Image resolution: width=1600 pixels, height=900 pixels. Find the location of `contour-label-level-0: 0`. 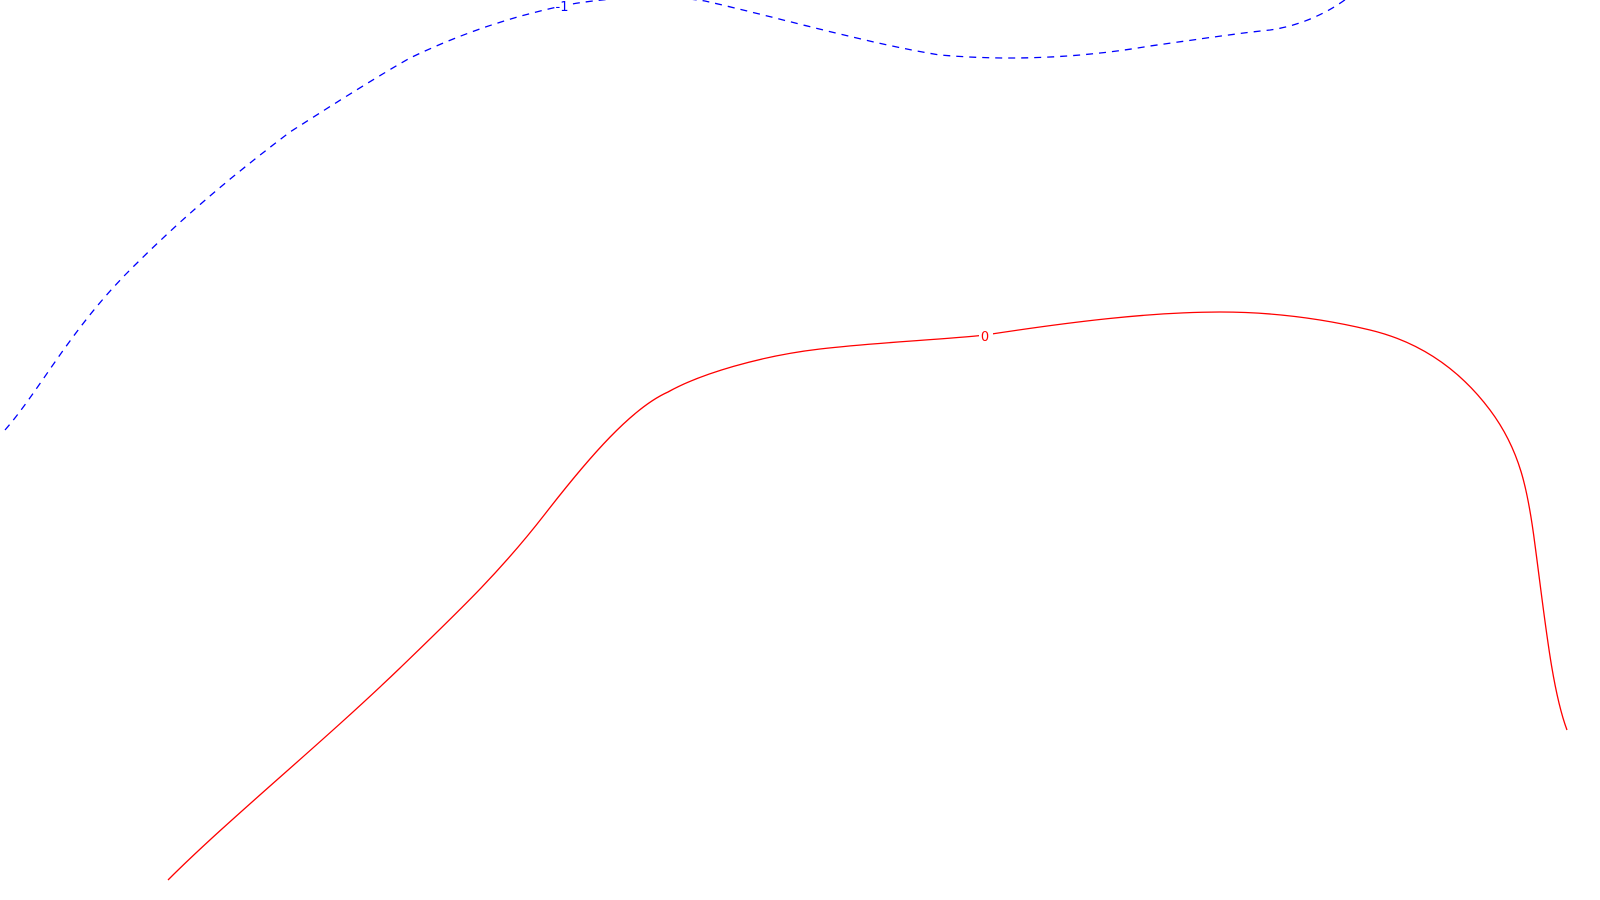

contour-label-level-0: 0 is located at coordinates (985, 337).